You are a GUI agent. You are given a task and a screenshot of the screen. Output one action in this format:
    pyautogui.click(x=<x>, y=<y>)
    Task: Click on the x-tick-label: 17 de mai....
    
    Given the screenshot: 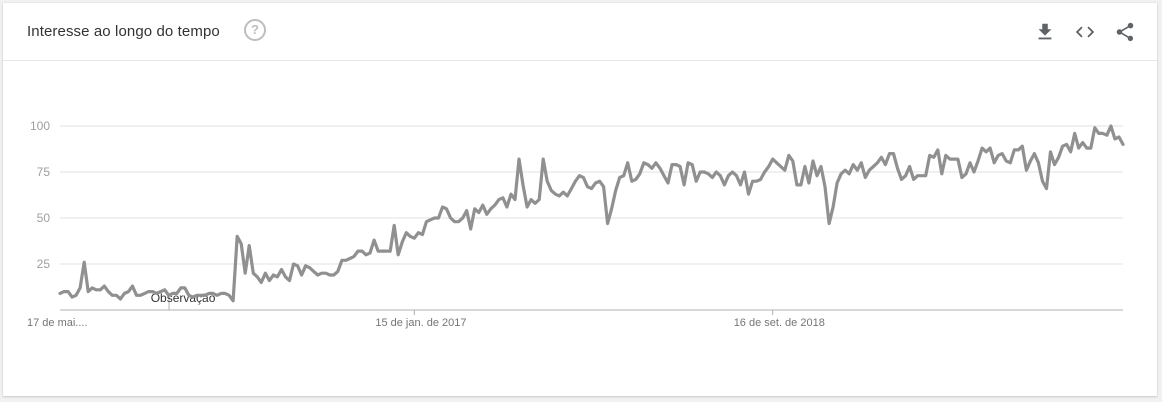 What is the action you would take?
    pyautogui.click(x=57, y=323)
    